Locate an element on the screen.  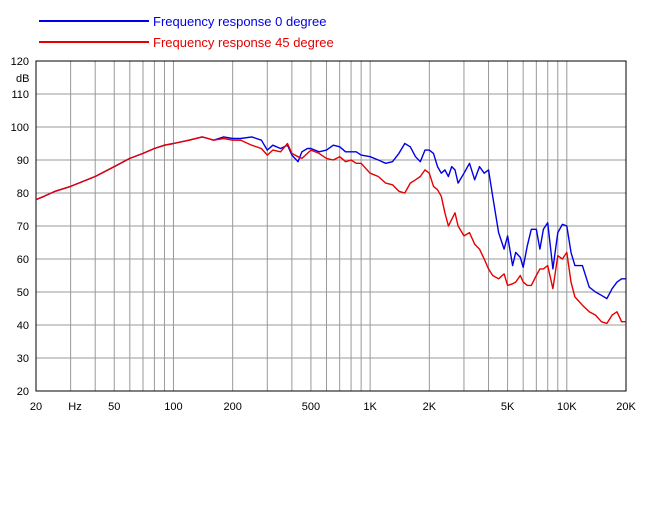
x-axis-ticks: 20 50 100 200 500 1K 2K 5K 10K 20K is located at coordinates (333, 407).